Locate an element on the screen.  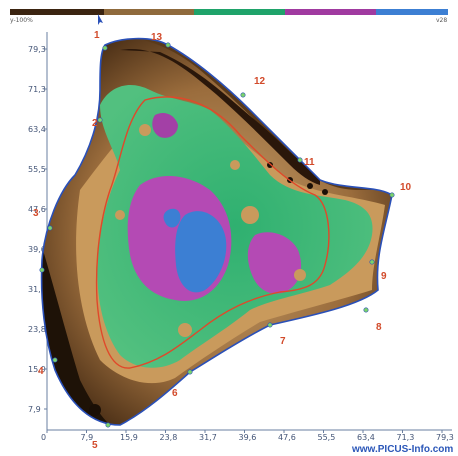
x-tick-label: 0 is located at coordinates (43, 437).